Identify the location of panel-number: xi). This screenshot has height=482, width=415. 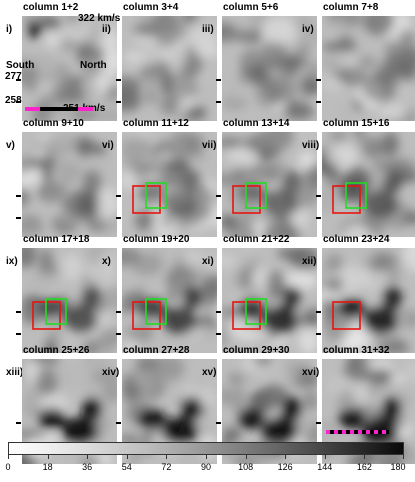
(208, 261).